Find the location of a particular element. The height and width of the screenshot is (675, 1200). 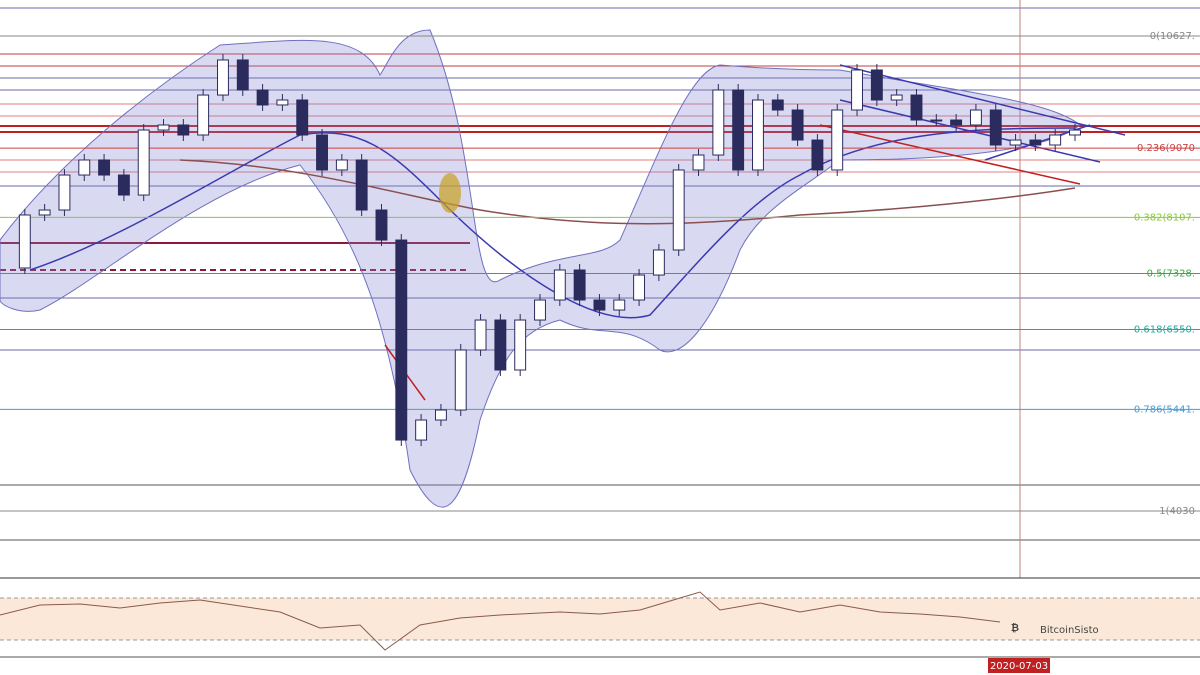

fib-label: 0.236(9070 is located at coordinates (1166, 148).